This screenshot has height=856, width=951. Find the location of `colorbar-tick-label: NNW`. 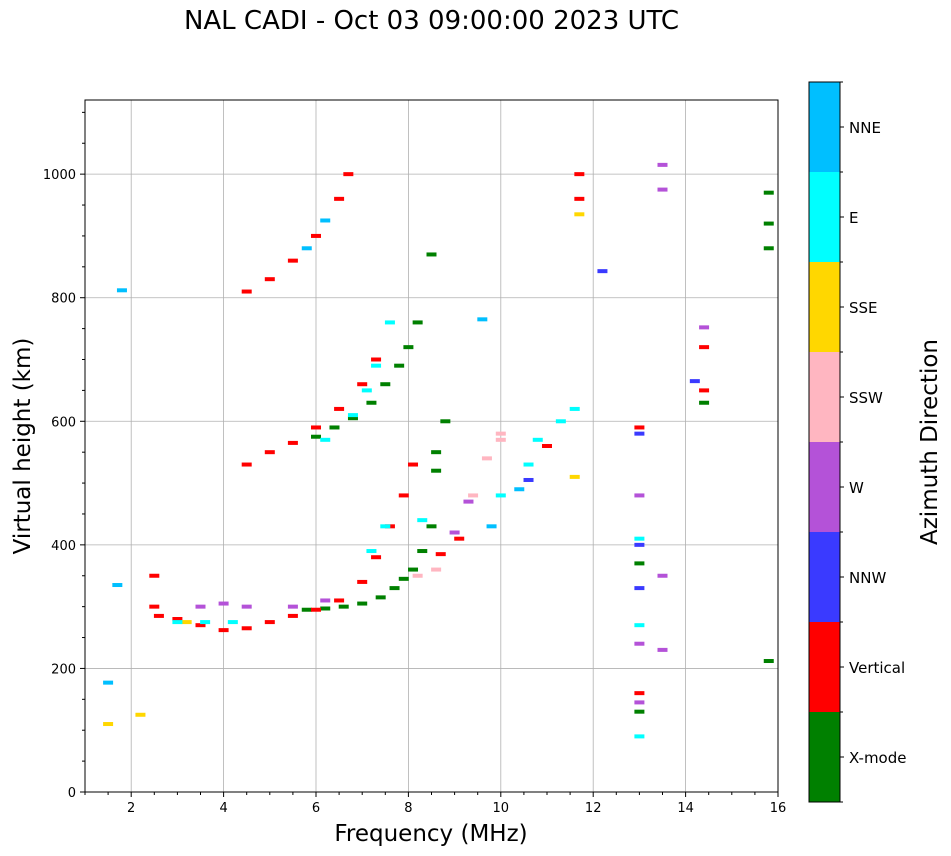

colorbar-tick-label: NNW is located at coordinates (867, 578).